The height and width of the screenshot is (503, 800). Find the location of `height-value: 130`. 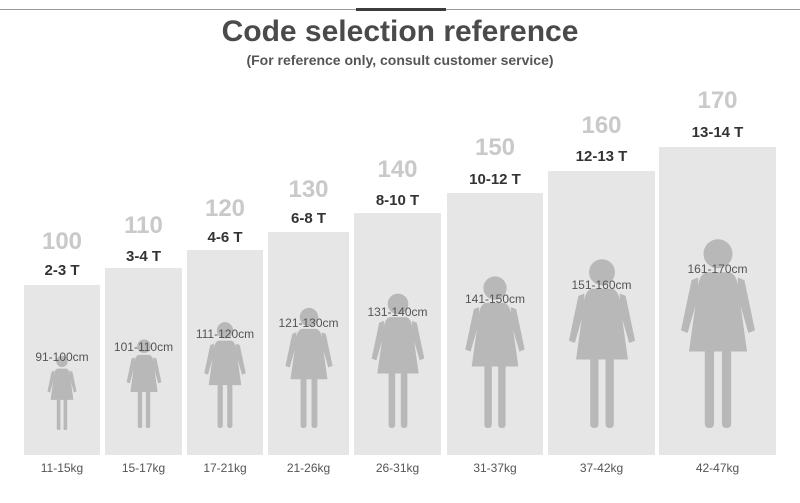

height-value: 130 is located at coordinates (308, 189).